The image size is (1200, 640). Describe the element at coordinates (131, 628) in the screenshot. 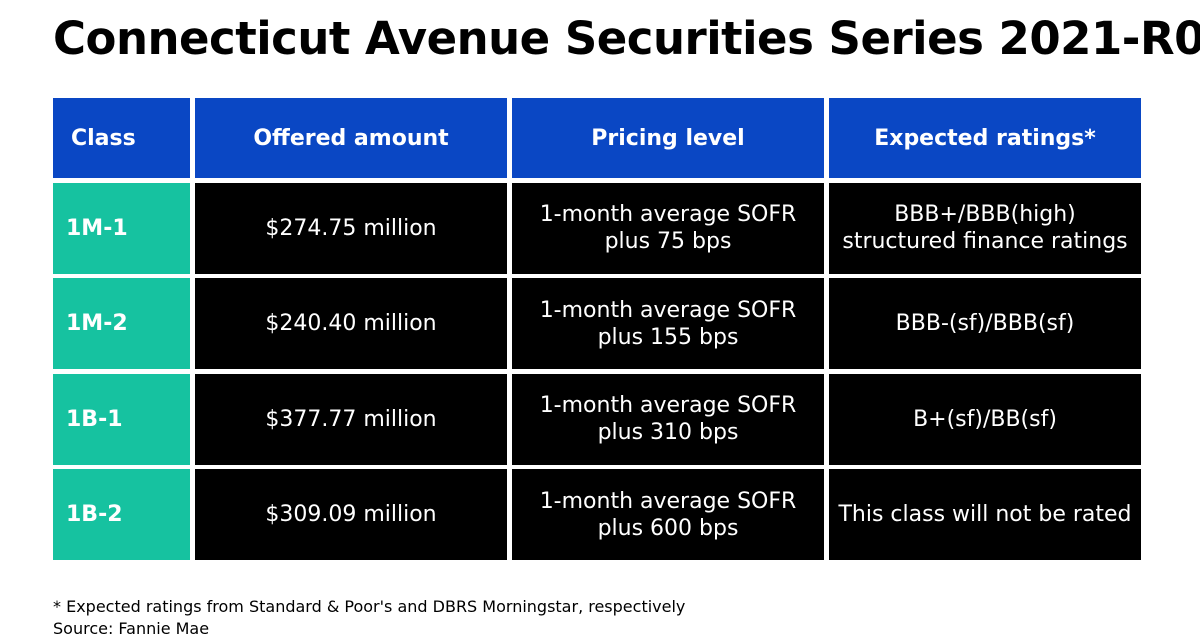

I see `source-note: Source: Fannie Mae` at that location.